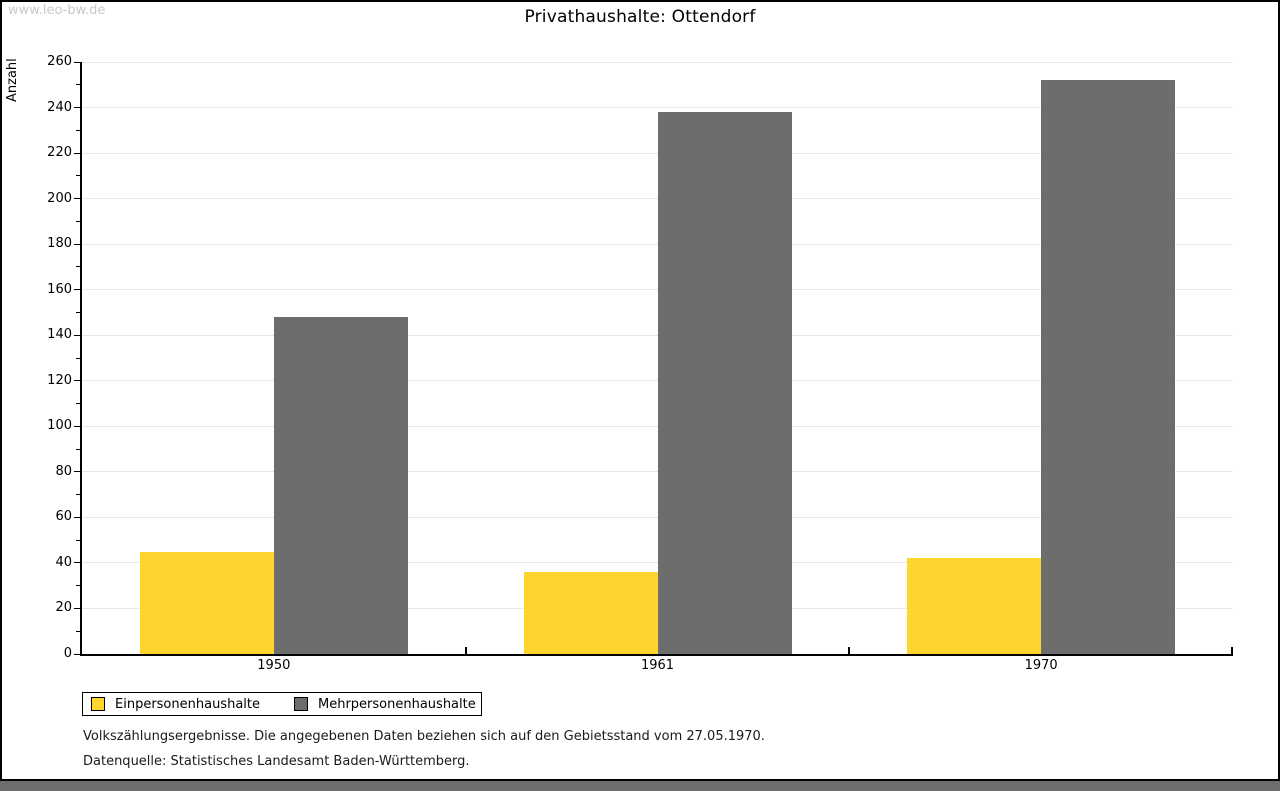 Image resolution: width=1280 pixels, height=791 pixels. Describe the element at coordinates (1041, 665) in the screenshot. I see `x-category-label: 1970` at that location.